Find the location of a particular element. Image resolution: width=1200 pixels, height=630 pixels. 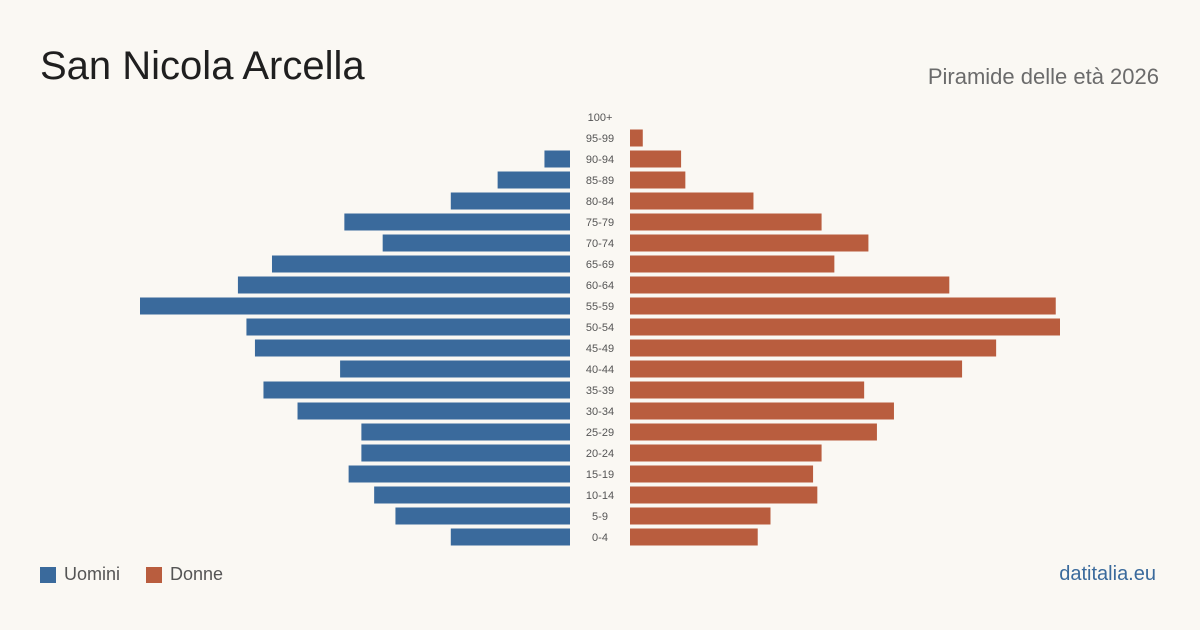

age-group-label: 55-59 is located at coordinates (600, 307).